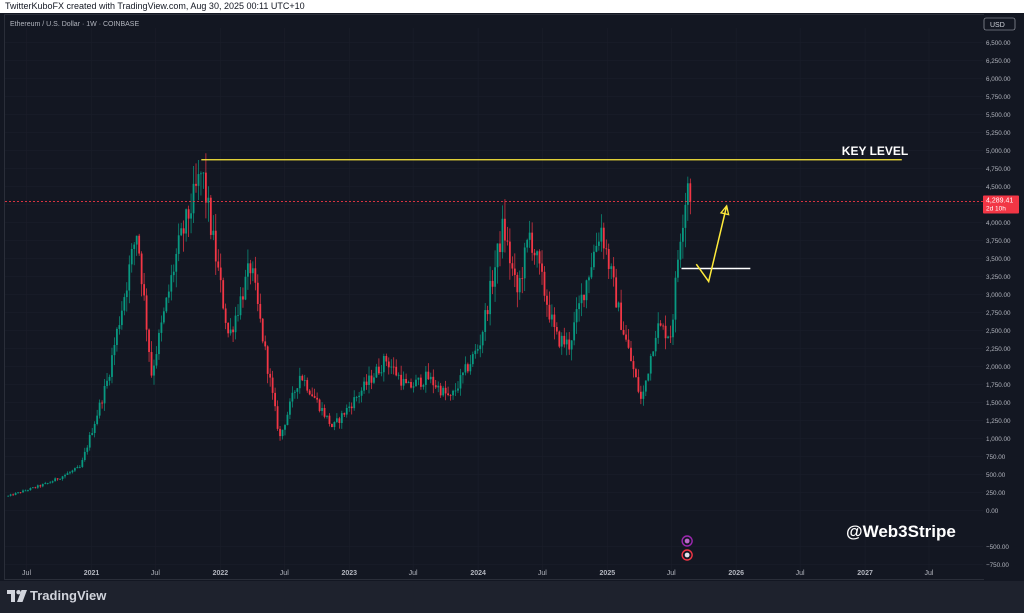  What do you see at coordinates (992, 511) in the screenshot?
I see `price-tick-label: 0.00` at bounding box center [992, 511].